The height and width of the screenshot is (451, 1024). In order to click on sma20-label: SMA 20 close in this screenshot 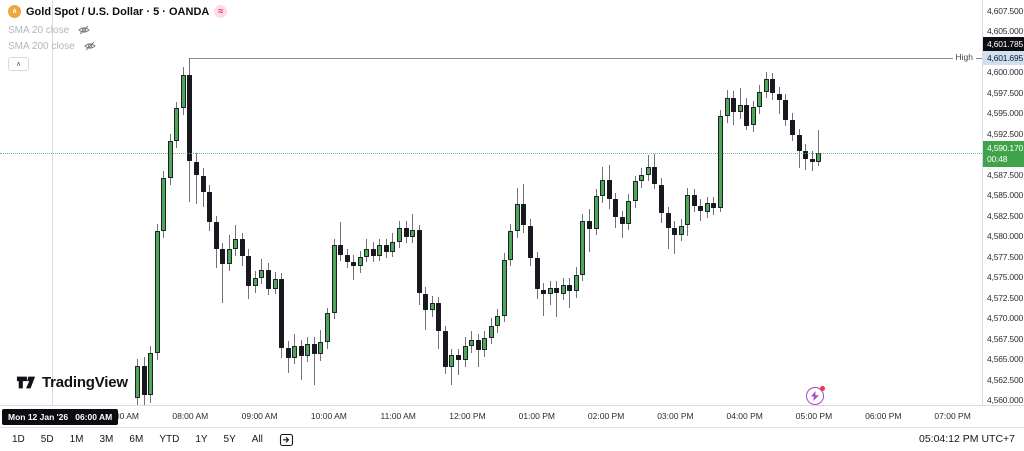, I will do `click(39, 30)`.